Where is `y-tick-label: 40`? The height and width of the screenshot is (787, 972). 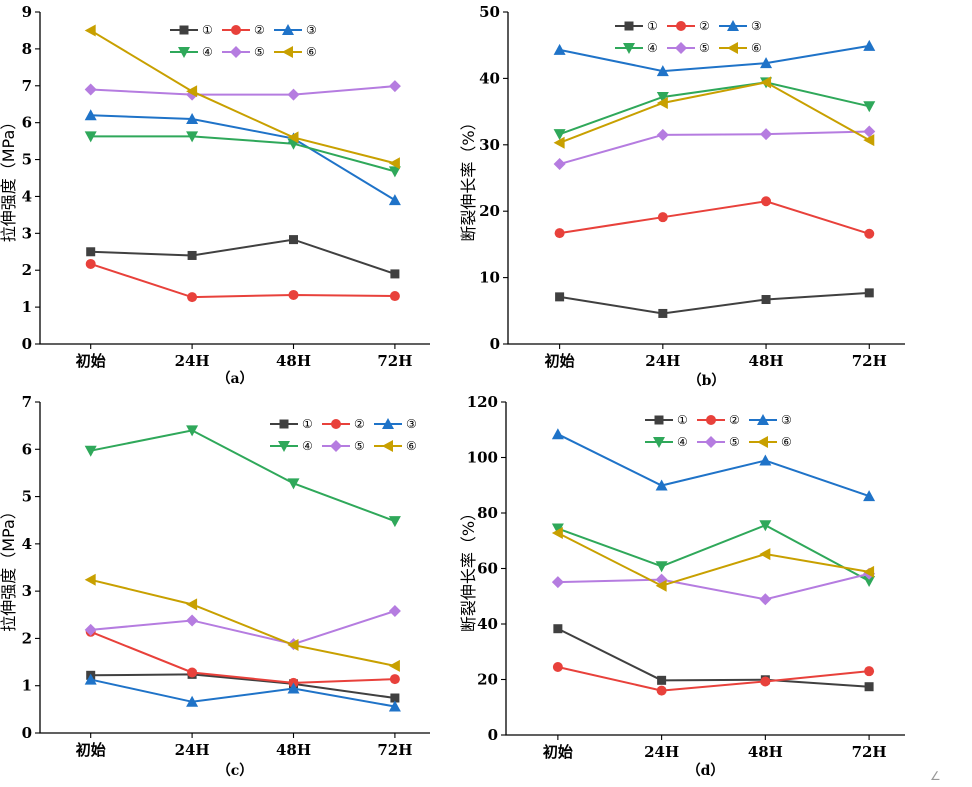 y-tick-label: 40 is located at coordinates (489, 78).